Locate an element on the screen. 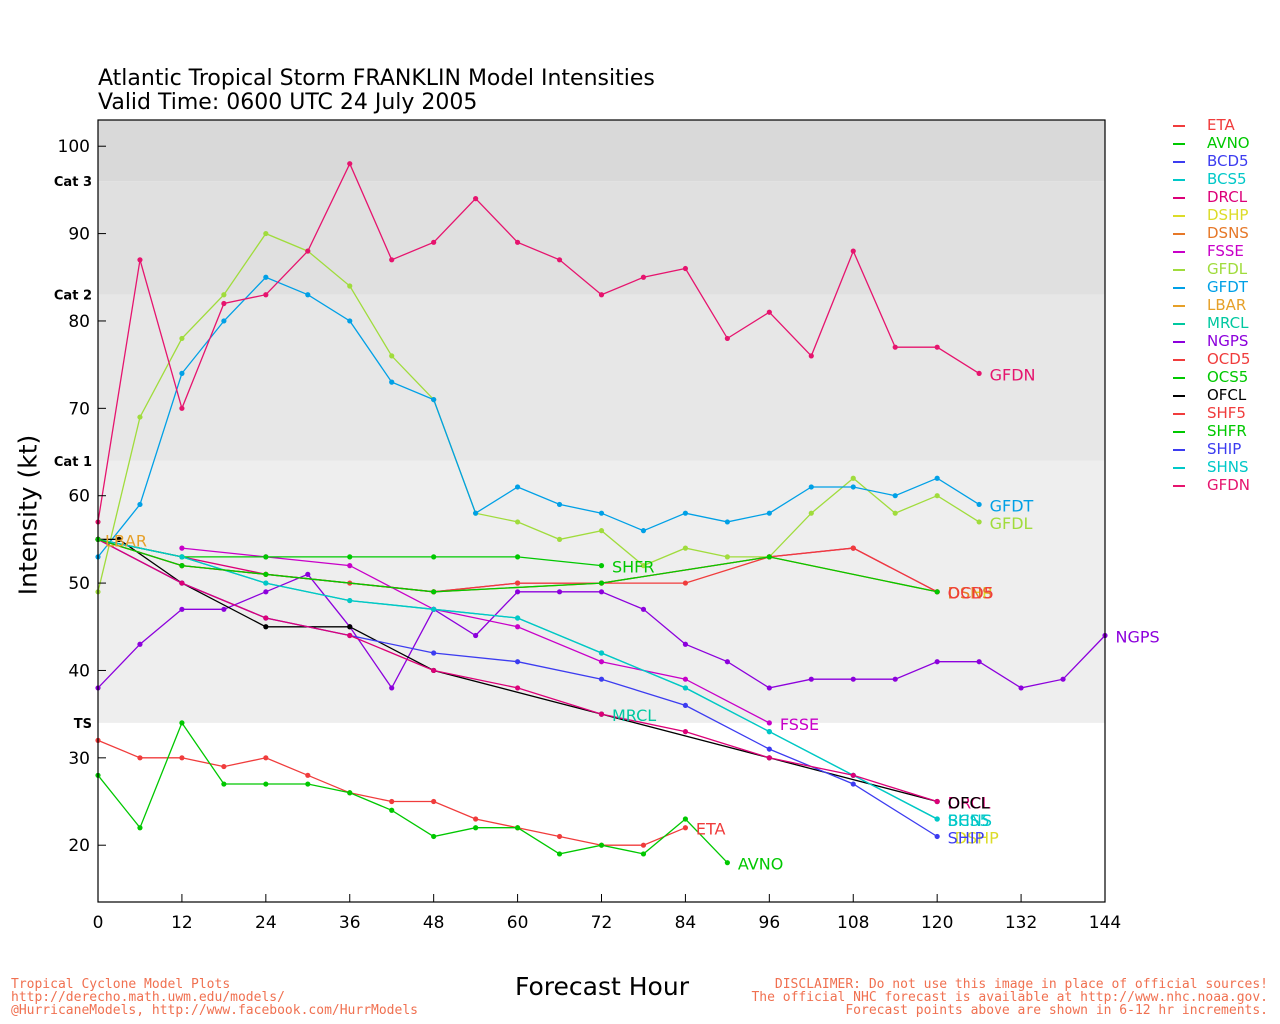 This screenshot has height=1024, width=1280. y-tick-label: 70 is located at coordinates (79, 409).